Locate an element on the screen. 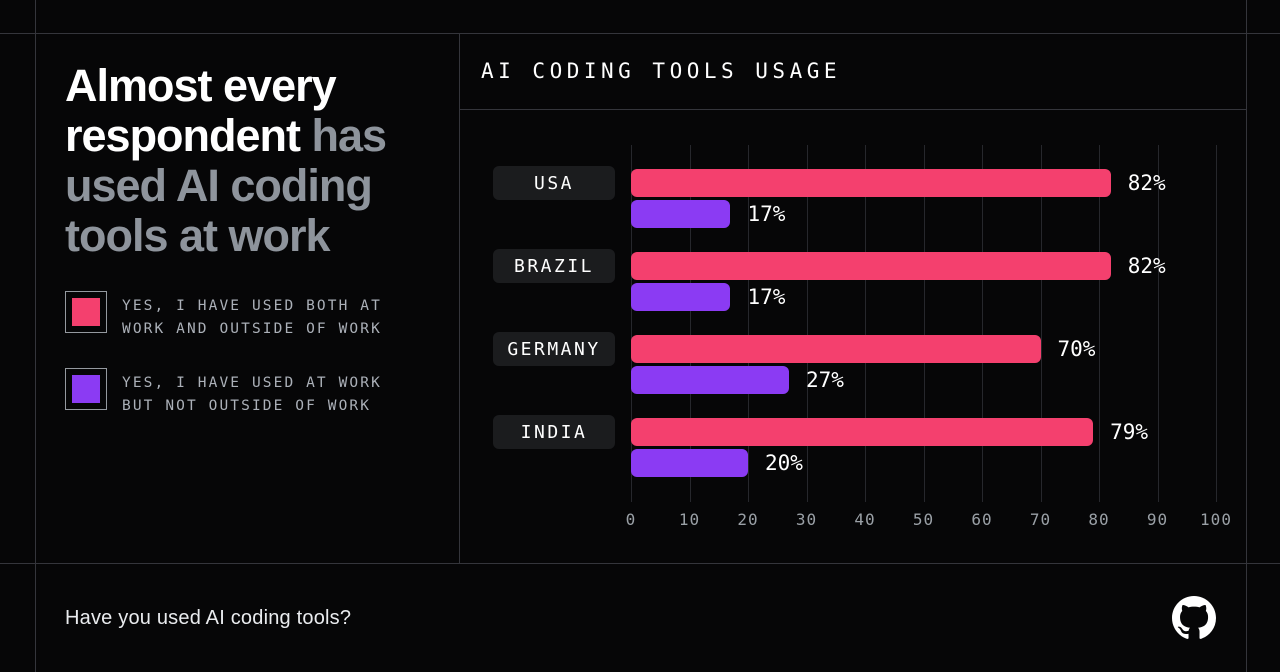 The image size is (1280, 672). x-tick-label: 20 is located at coordinates (748, 519).